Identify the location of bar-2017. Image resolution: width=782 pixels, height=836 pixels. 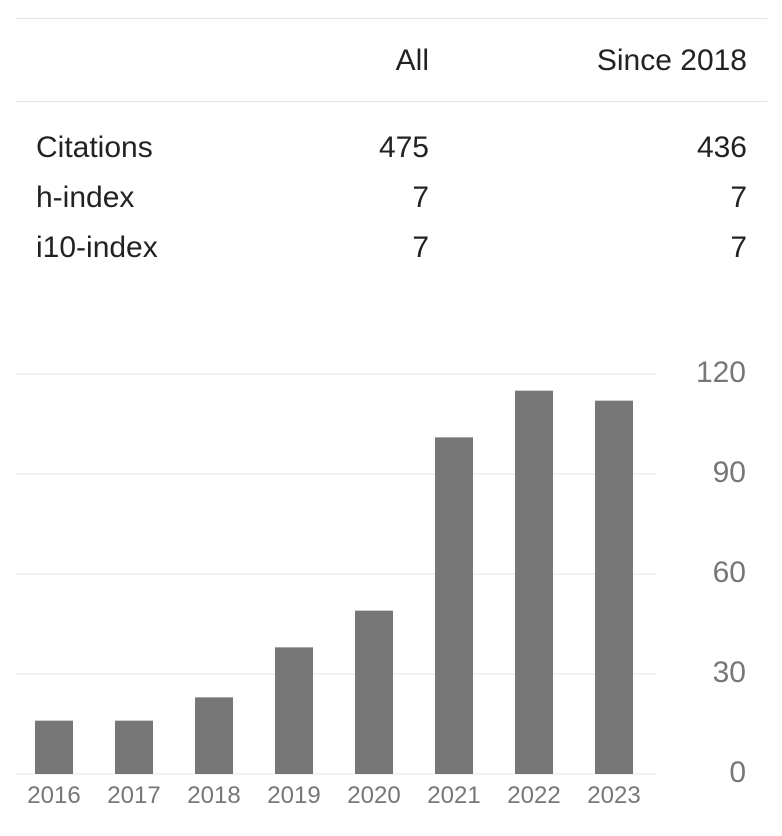
(134, 747).